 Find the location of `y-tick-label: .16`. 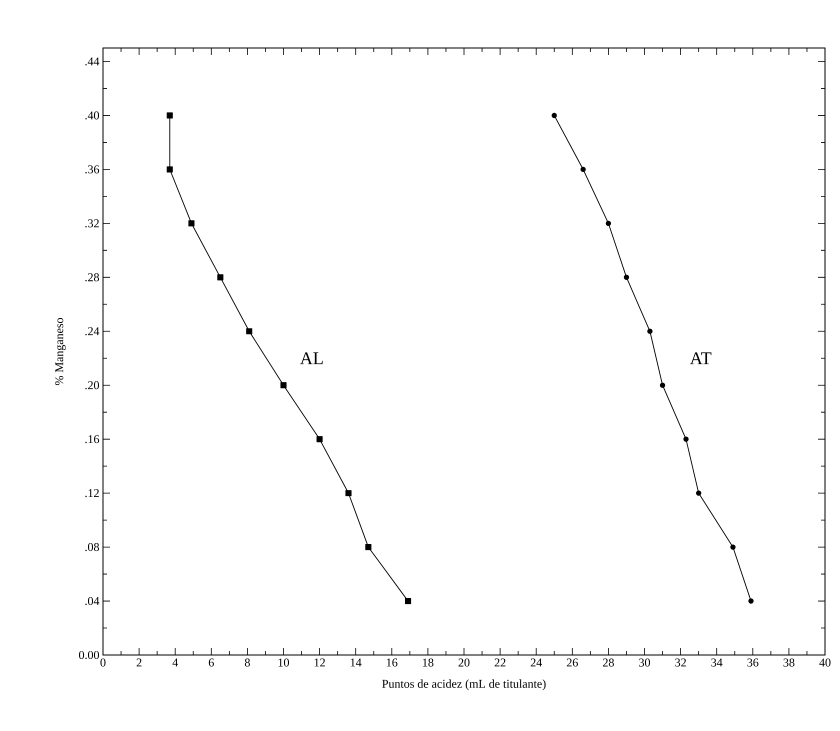

y-tick-label: .16 is located at coordinates (92, 439).